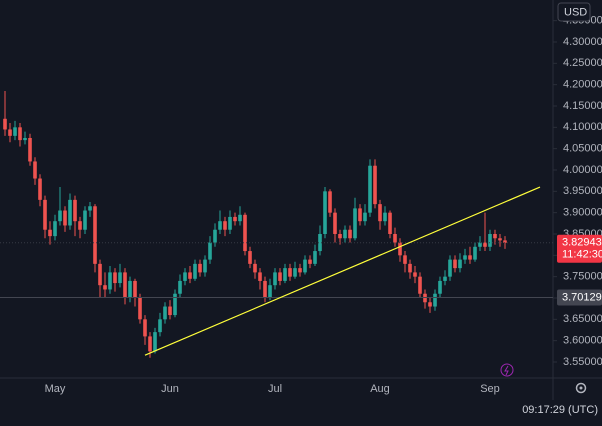 Image resolution: width=602 pixels, height=426 pixels. What do you see at coordinates (582, 243) in the screenshot?
I see `last-price-label: 3.82943` at bounding box center [582, 243].